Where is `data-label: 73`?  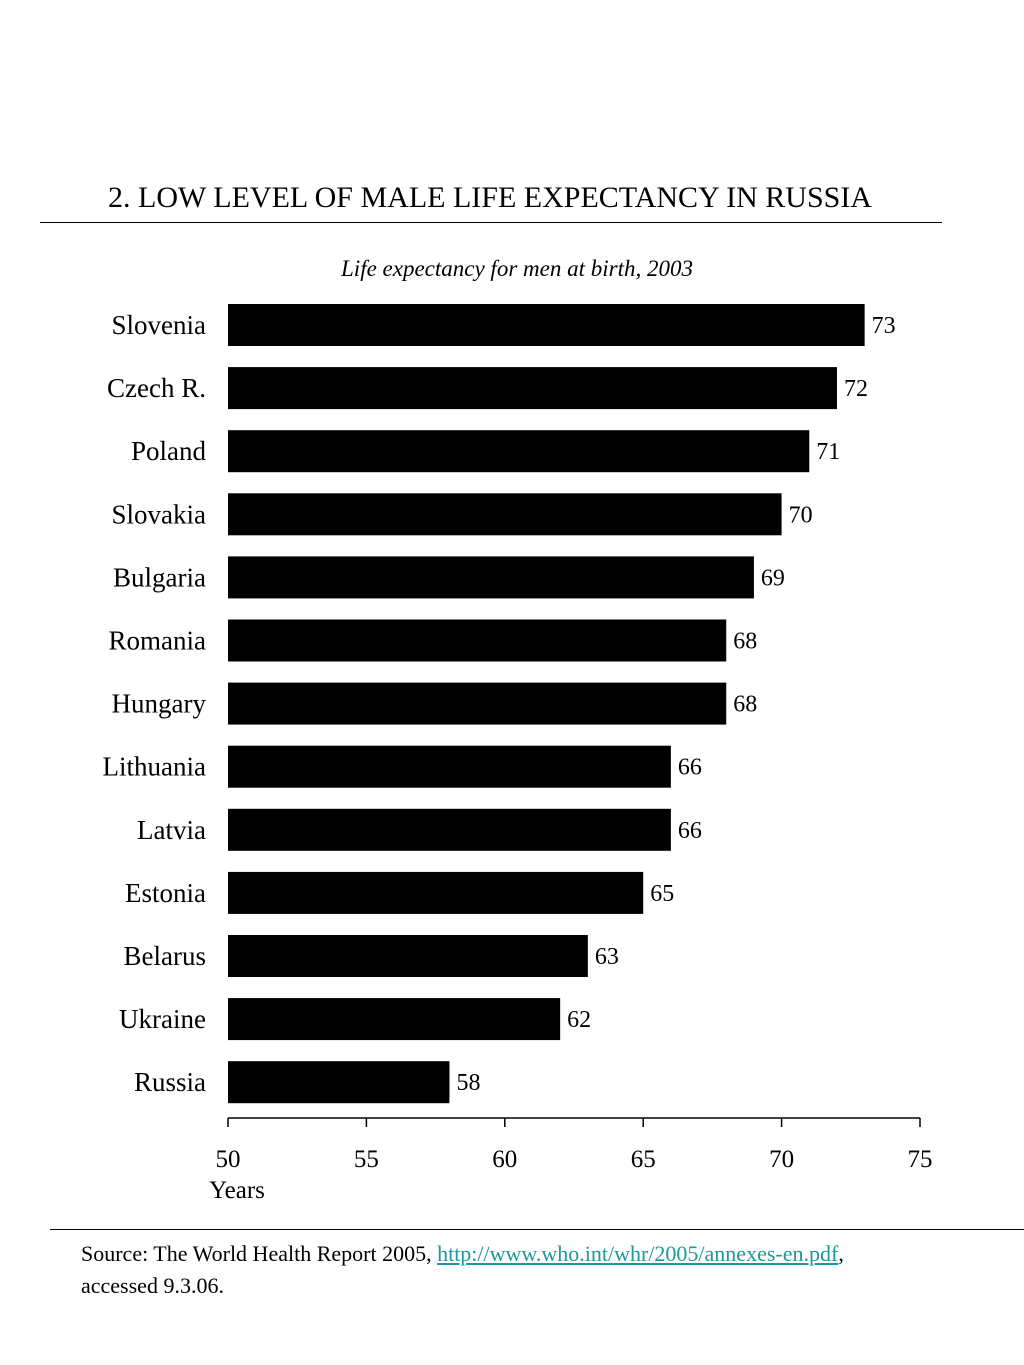 data-label: 73 is located at coordinates (884, 326).